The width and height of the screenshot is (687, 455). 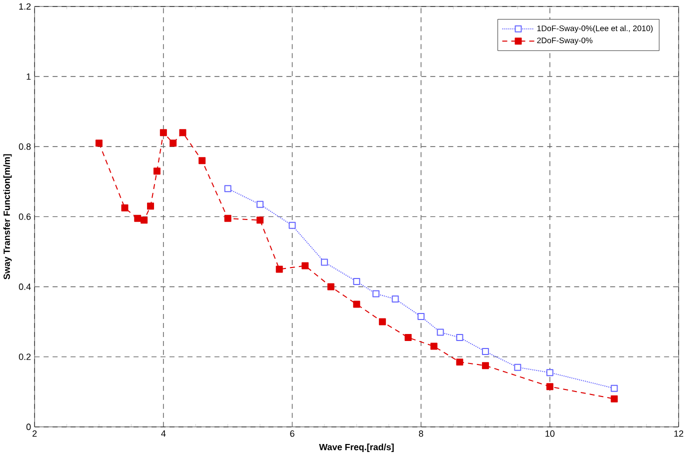 I want to click on y-tick-label: 0, so click(x=28, y=427).